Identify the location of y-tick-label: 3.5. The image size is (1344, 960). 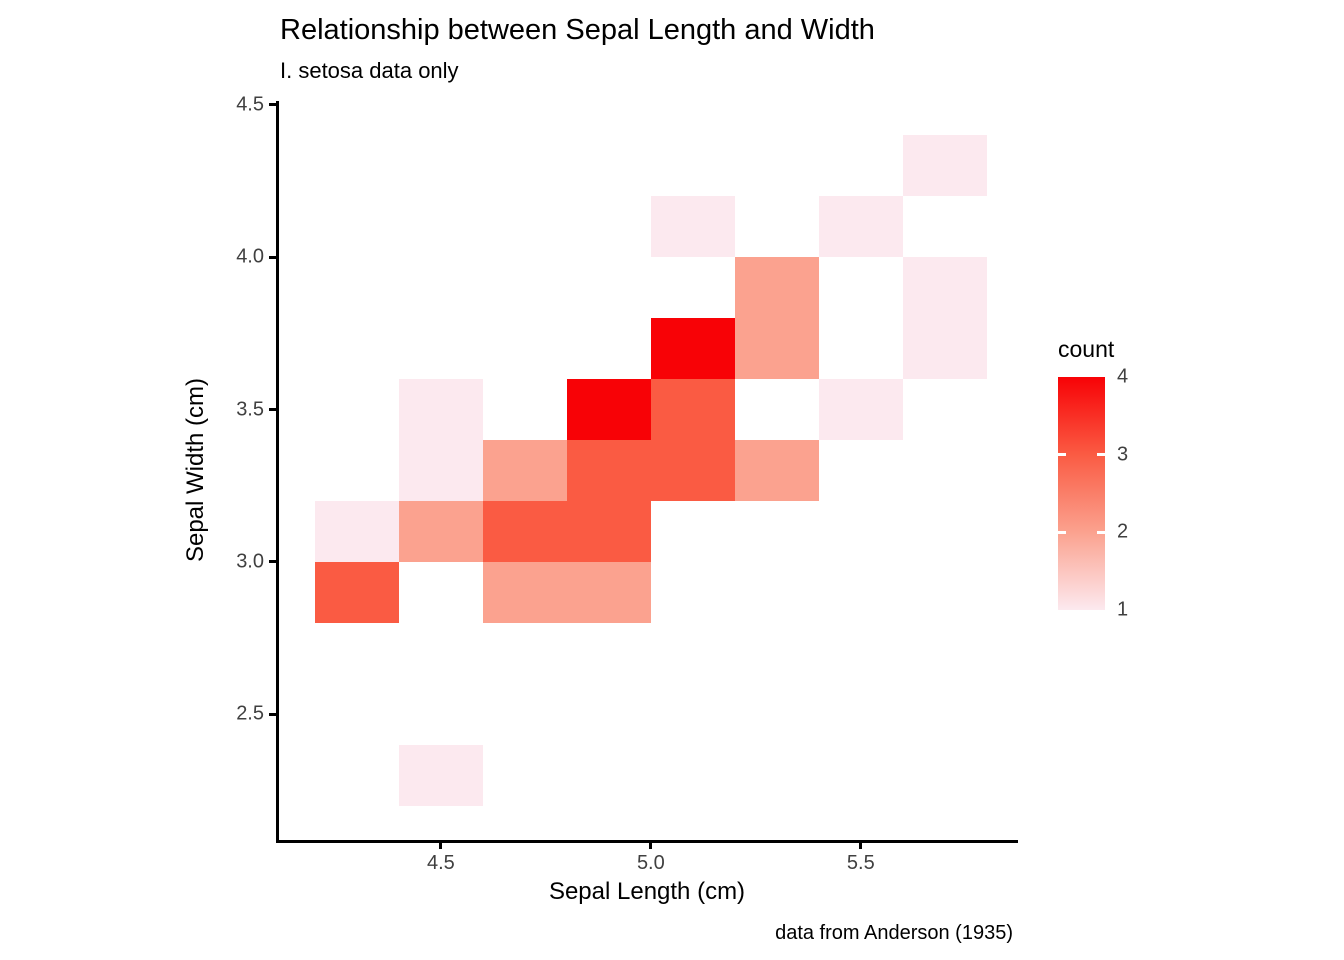
(250, 409).